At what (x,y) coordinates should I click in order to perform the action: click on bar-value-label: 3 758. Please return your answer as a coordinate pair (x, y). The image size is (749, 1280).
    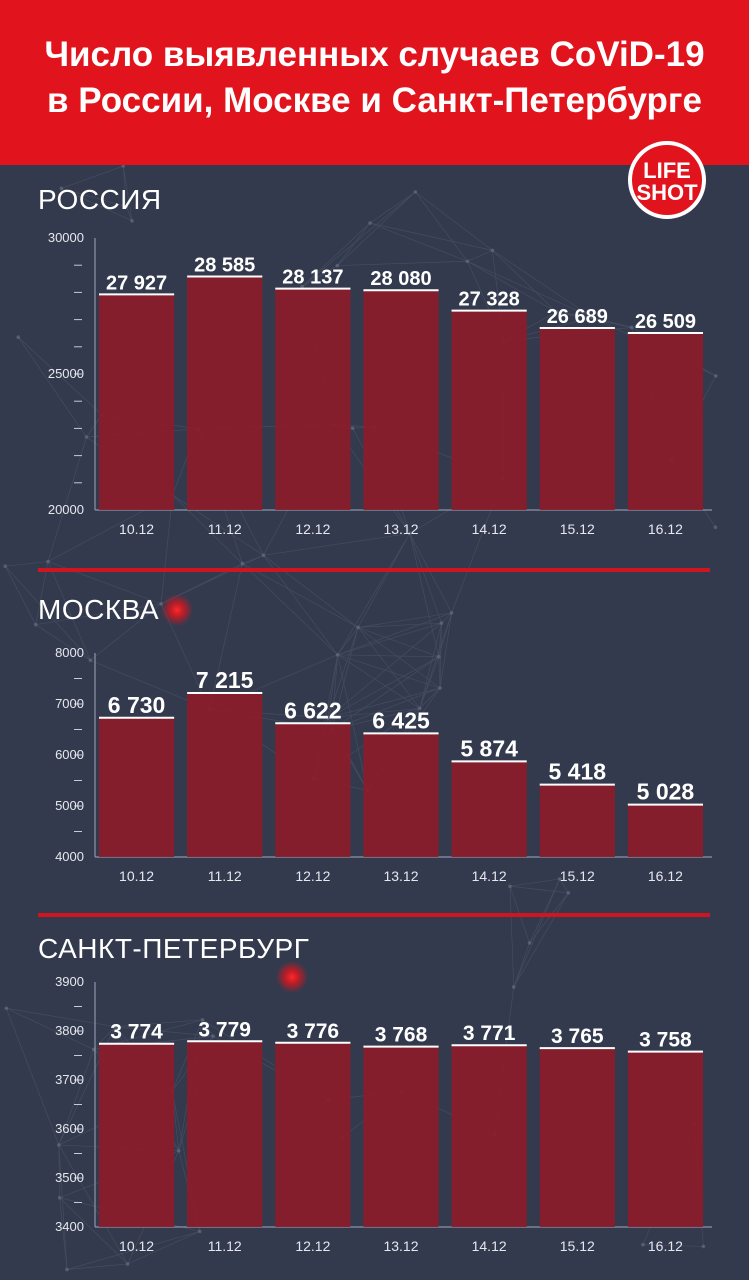
    Looking at the image, I should click on (665, 1040).